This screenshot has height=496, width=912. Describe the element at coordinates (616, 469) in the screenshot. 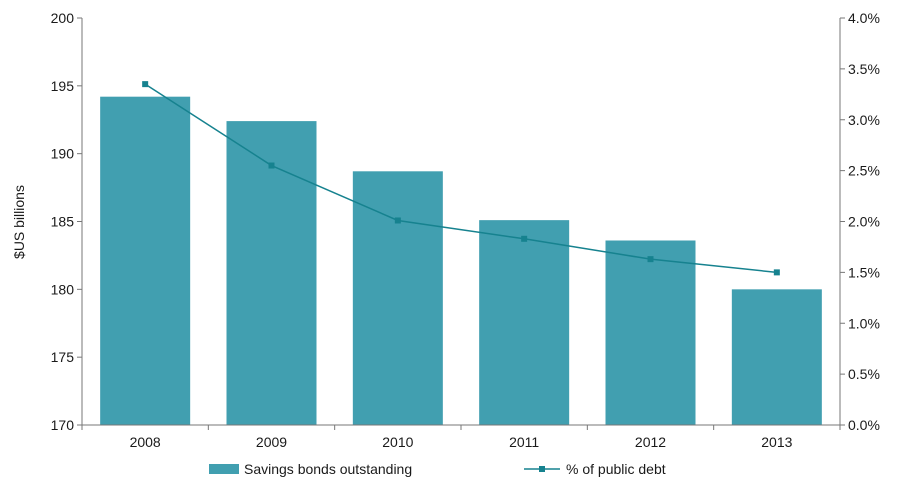

I see `legend-line-label: % of public debt` at that location.